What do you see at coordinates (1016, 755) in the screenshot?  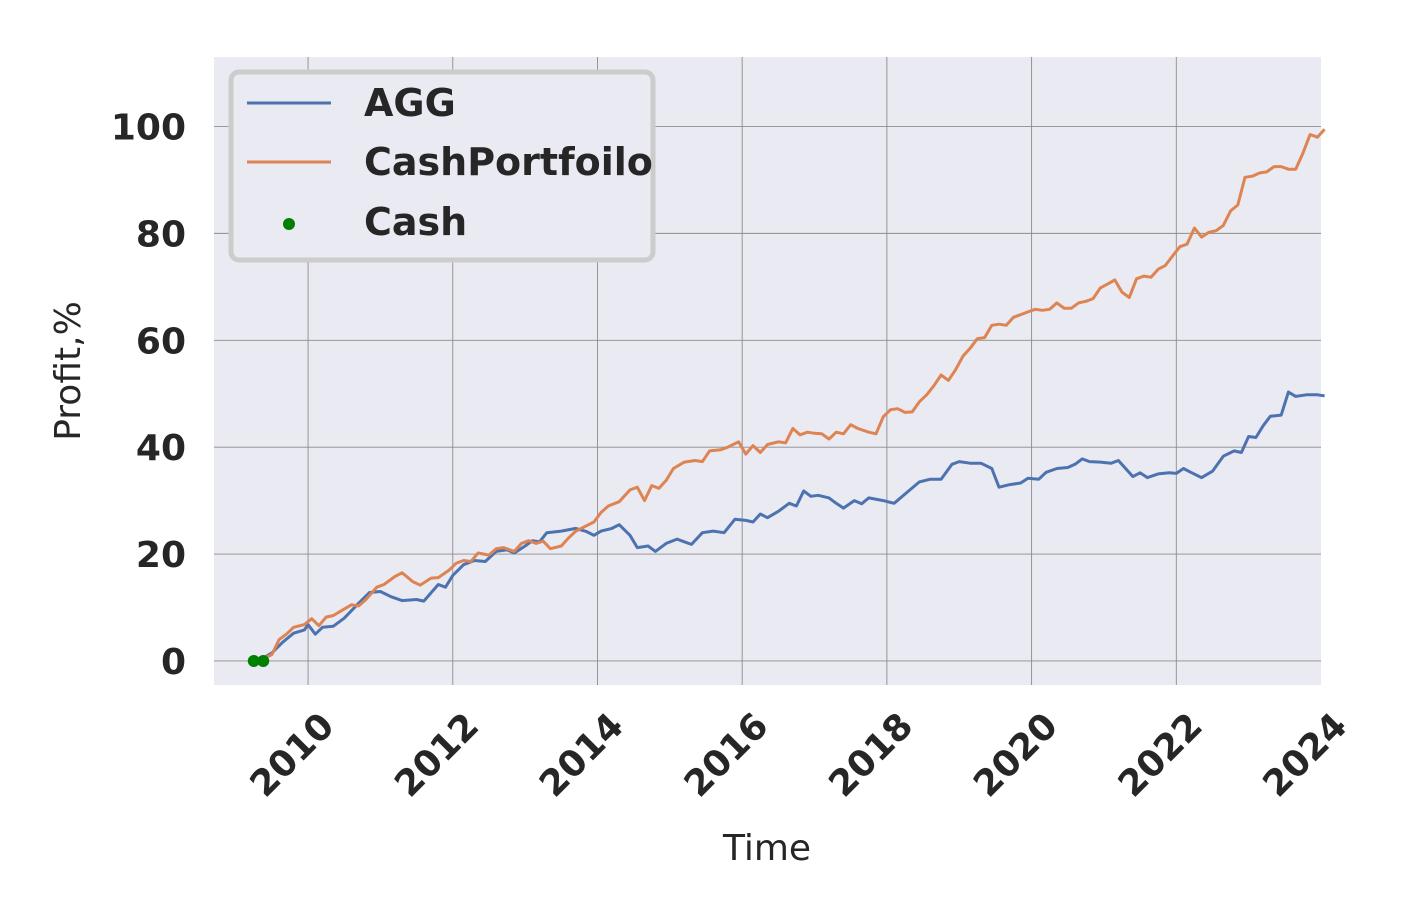 I see `x-tick-label: 2020` at bounding box center [1016, 755].